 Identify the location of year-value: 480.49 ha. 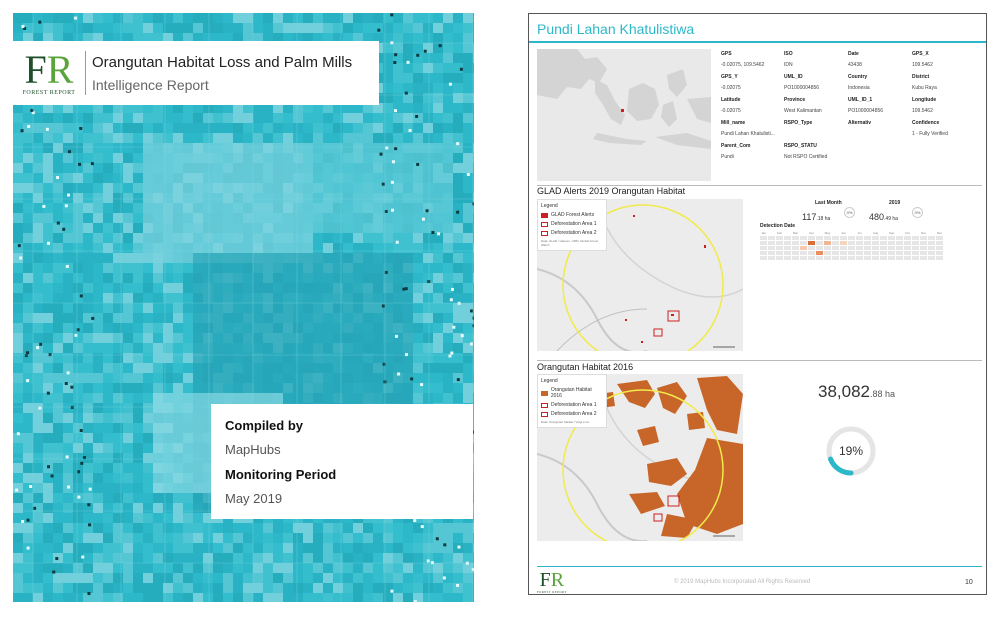
(883, 217).